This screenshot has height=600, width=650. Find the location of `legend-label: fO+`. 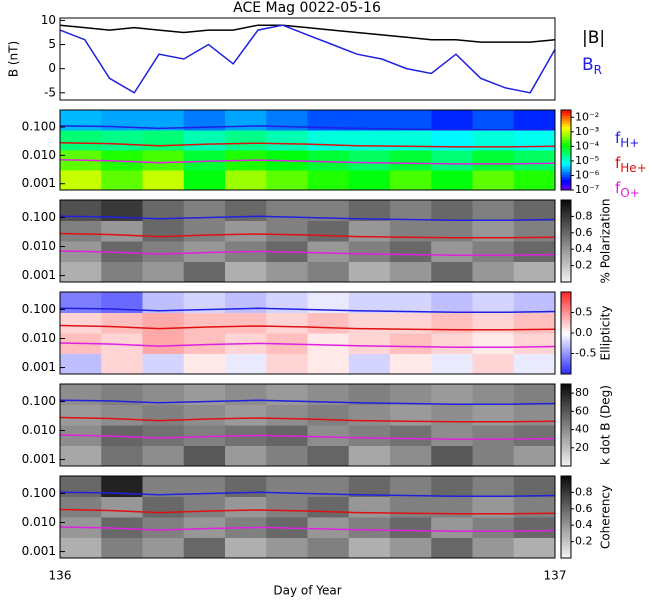

legend-label: fO+ is located at coordinates (627, 189).